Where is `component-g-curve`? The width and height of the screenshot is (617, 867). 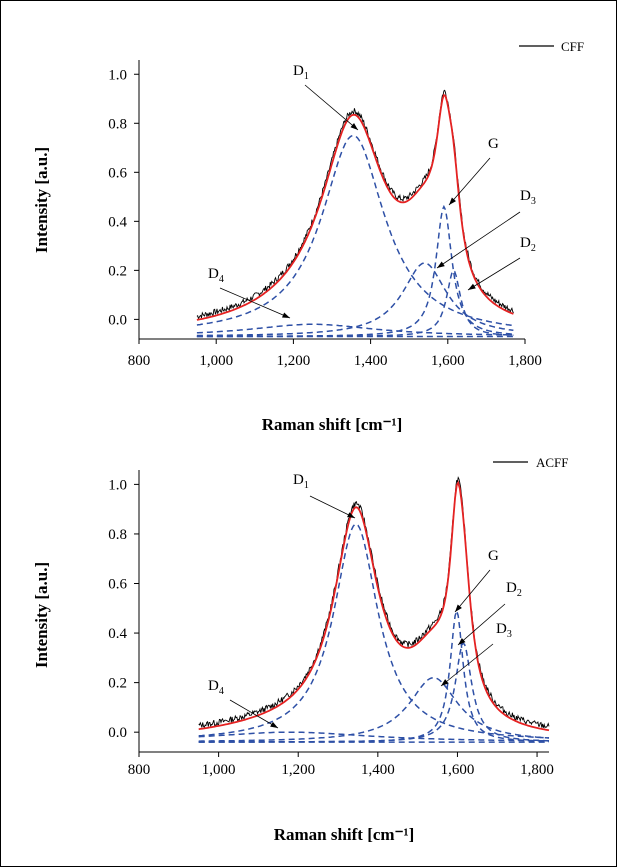 component-g-curve is located at coordinates (355, 271).